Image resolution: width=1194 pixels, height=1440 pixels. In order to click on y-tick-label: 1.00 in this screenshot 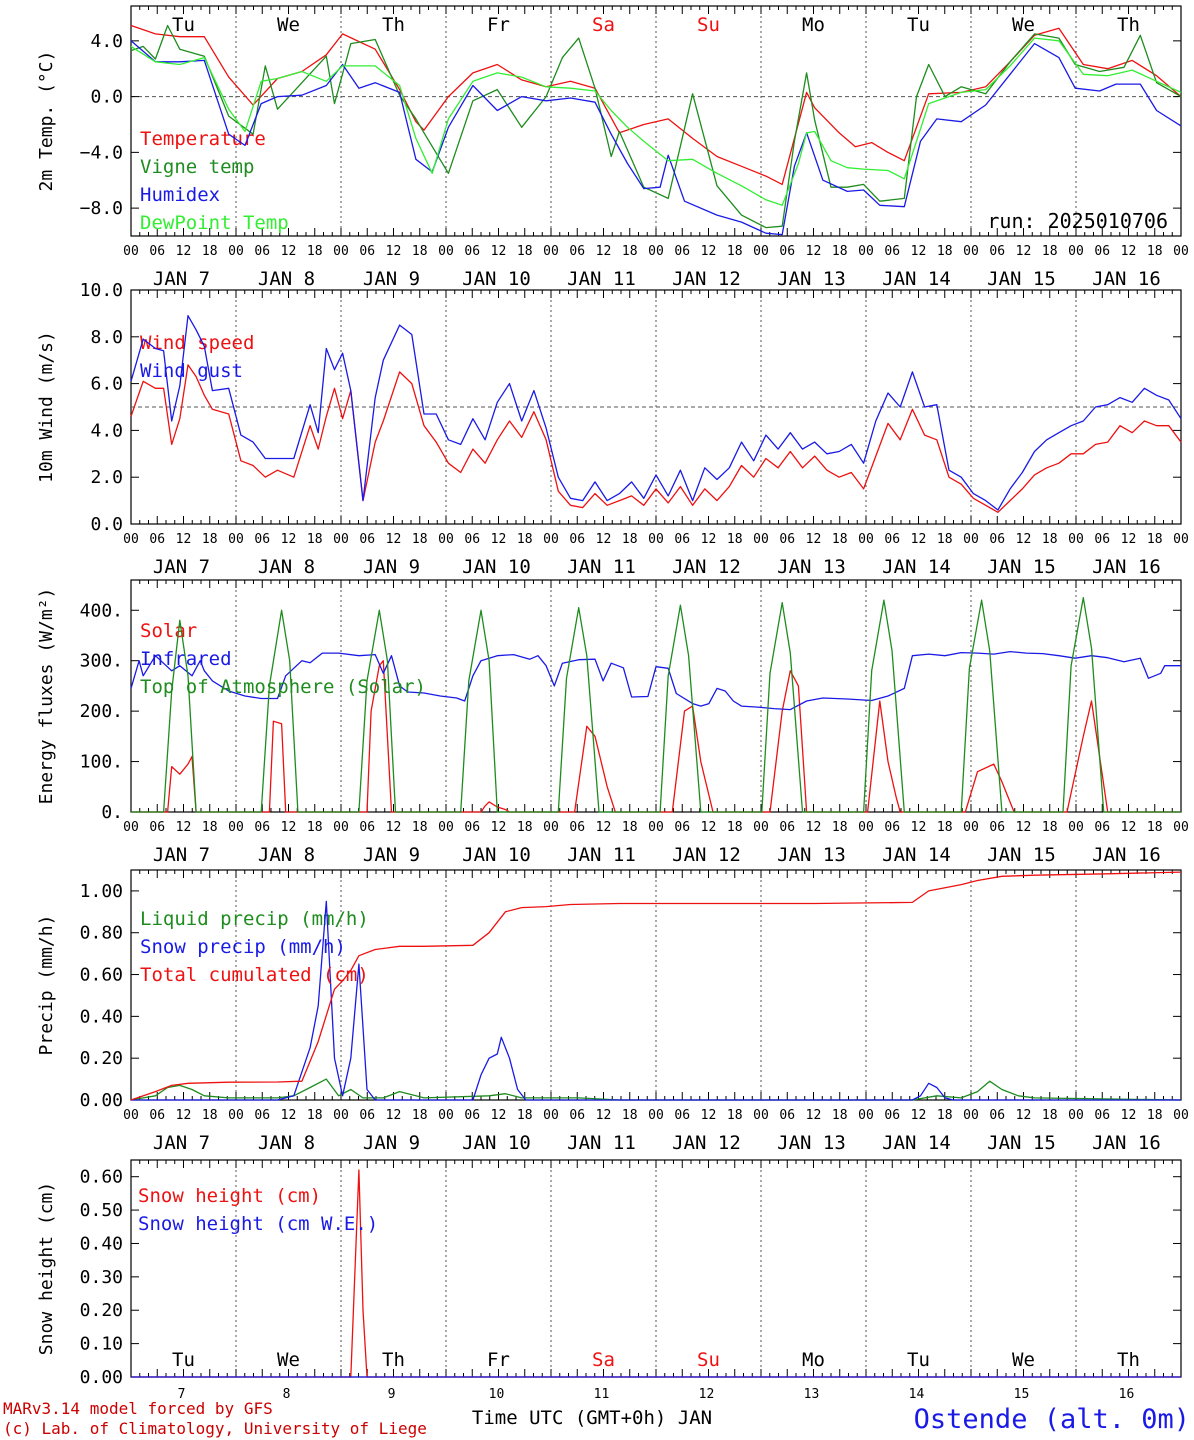, I will do `click(101, 891)`.